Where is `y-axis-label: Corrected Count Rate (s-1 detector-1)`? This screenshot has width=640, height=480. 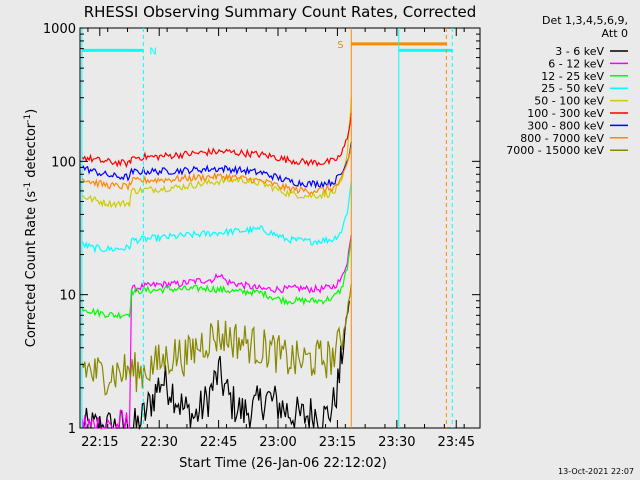
y-axis-label: Corrected Count Rate (s-1 detector-1) is located at coordinates (31, 228).